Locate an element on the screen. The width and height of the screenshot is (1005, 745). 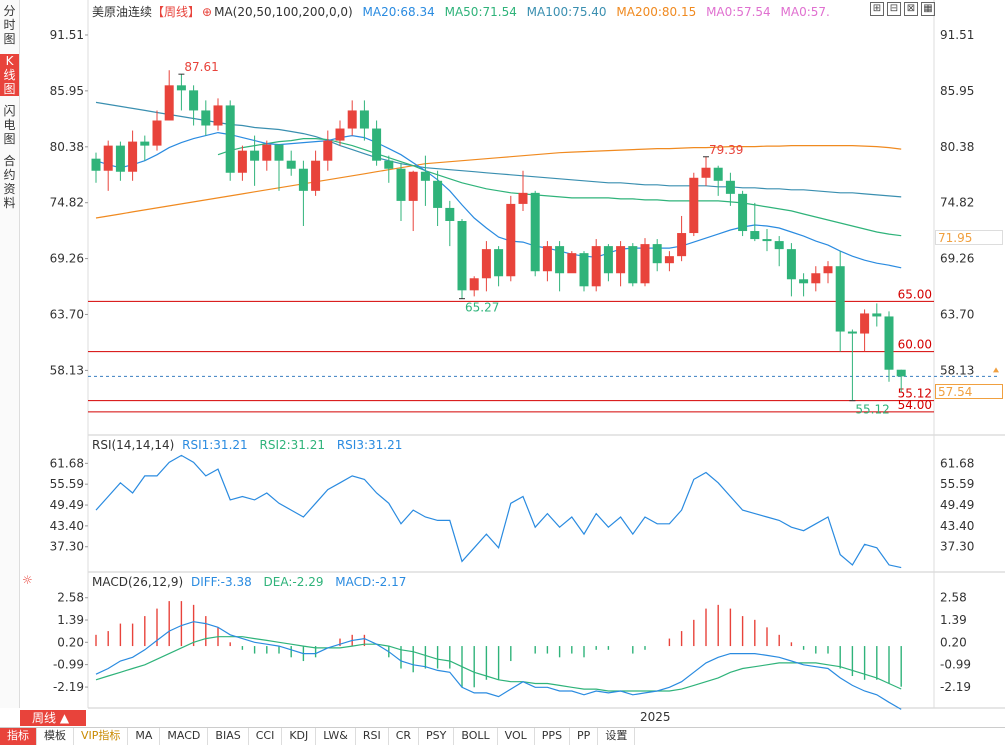
tab-vip-indicator: VIP指标 is located at coordinates (101, 736).